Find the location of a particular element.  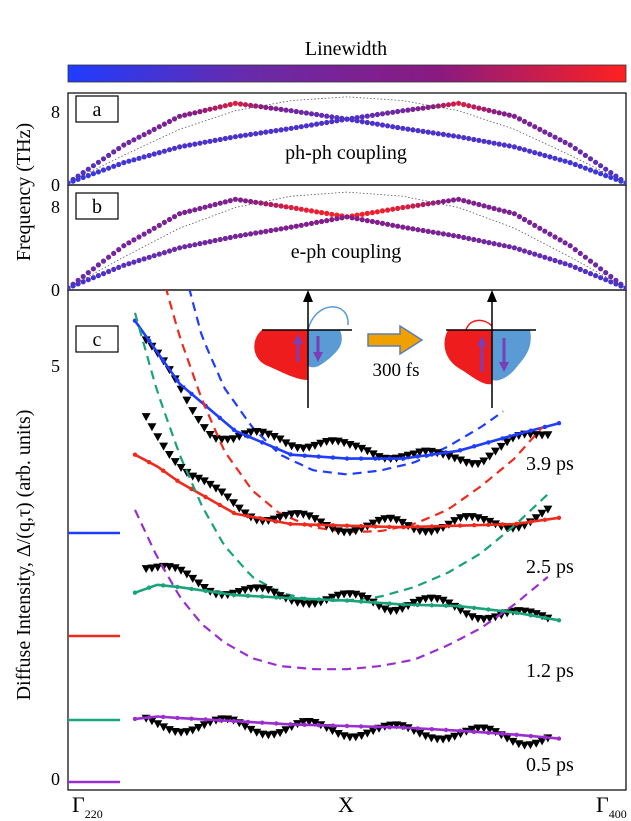

x-tick-gamma220: Γ220 is located at coordinates (87, 806).